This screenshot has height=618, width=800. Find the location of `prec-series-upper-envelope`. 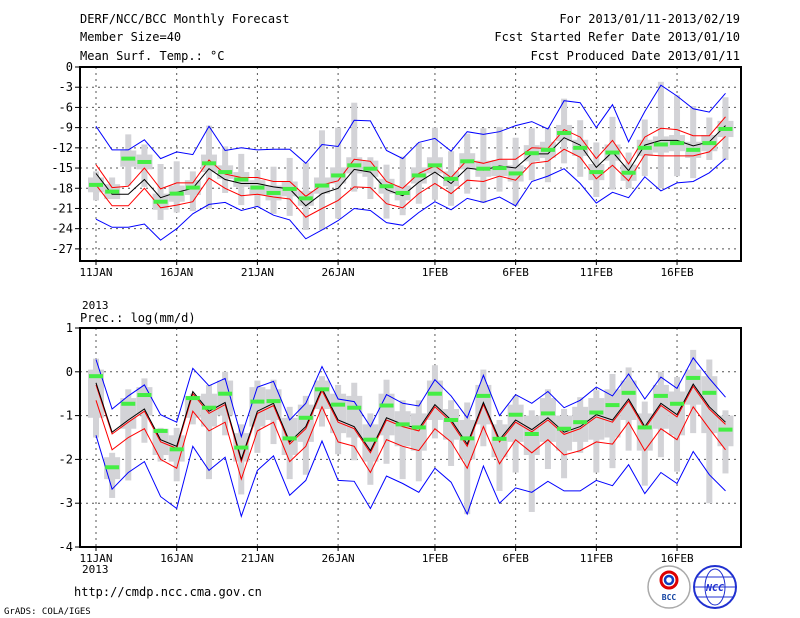

prec-series-upper-envelope is located at coordinates (410, 397).